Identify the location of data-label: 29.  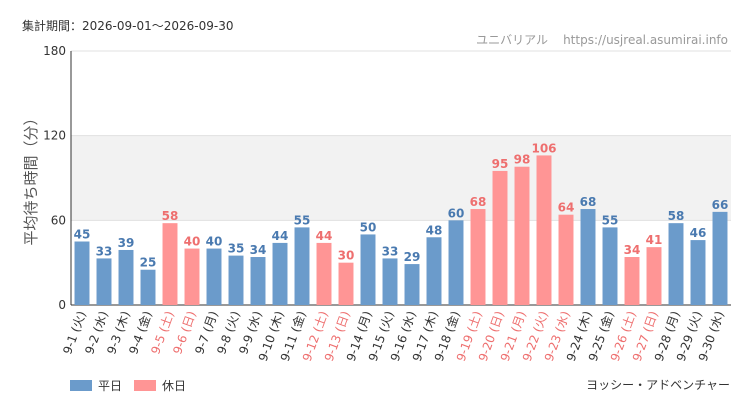
(412, 257).